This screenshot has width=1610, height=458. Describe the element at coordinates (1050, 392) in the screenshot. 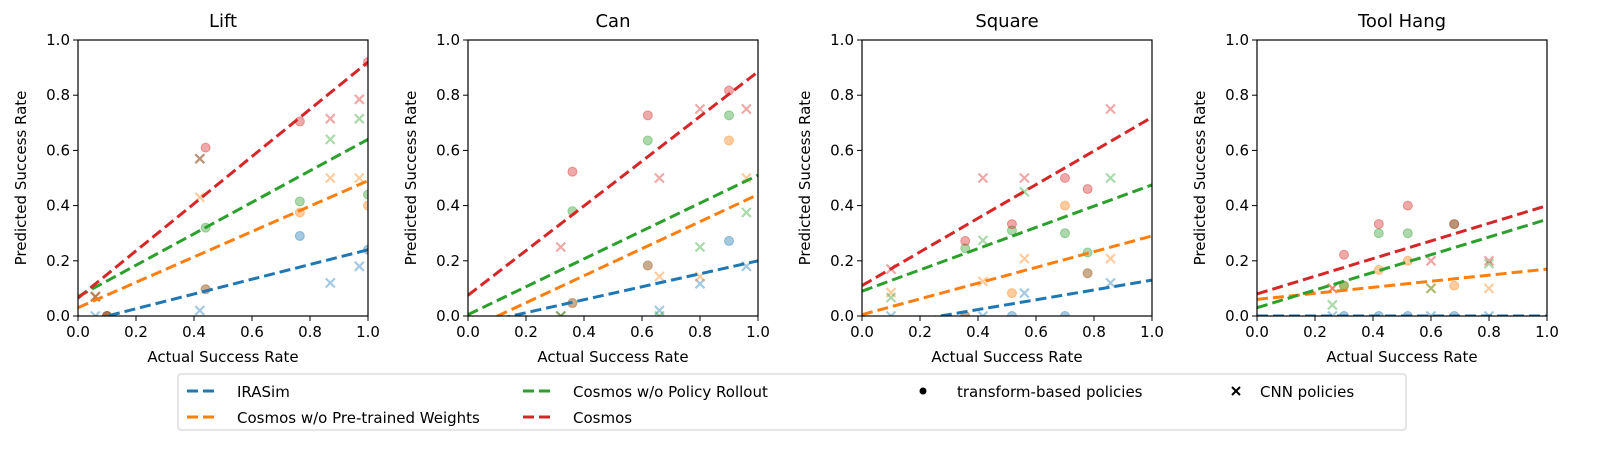

I see `legend-label-transformer: transform-based policies` at that location.